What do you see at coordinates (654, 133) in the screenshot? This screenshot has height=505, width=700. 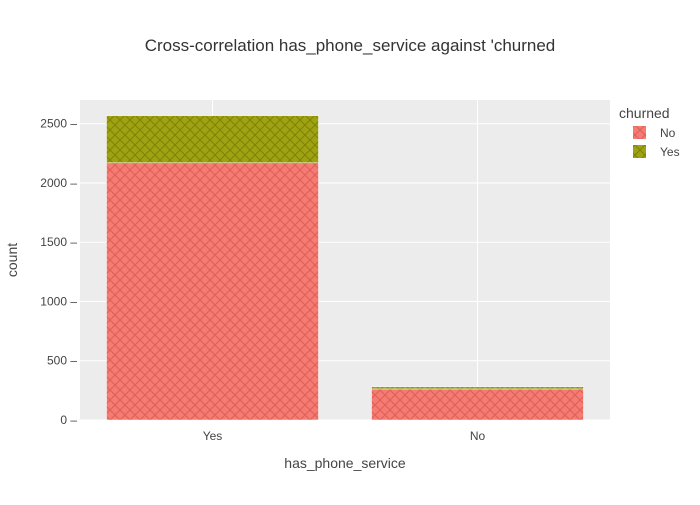 I see `legend-item-no: No` at bounding box center [654, 133].